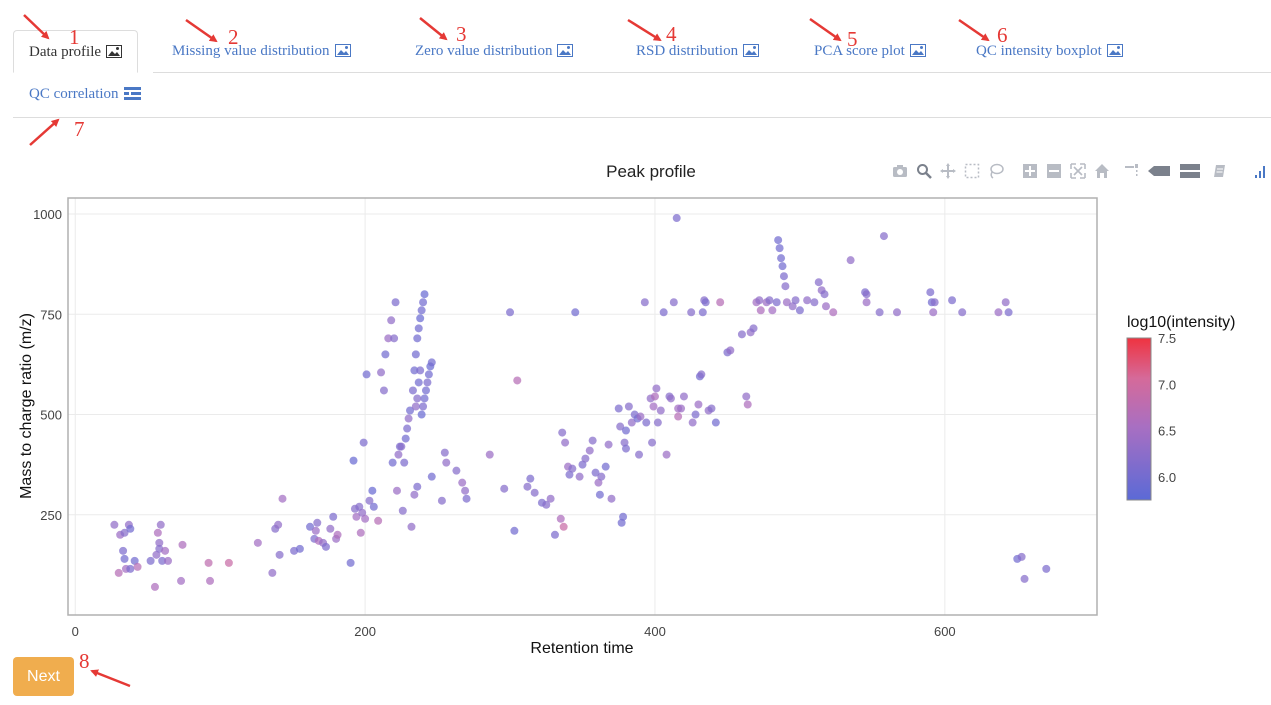  Describe the element at coordinates (1132, 171) in the screenshot. I see `spike-lines-icon` at that location.